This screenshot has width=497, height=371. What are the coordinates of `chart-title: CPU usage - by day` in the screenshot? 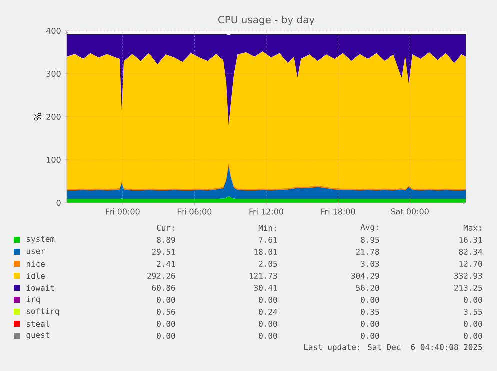 It's located at (266, 21).